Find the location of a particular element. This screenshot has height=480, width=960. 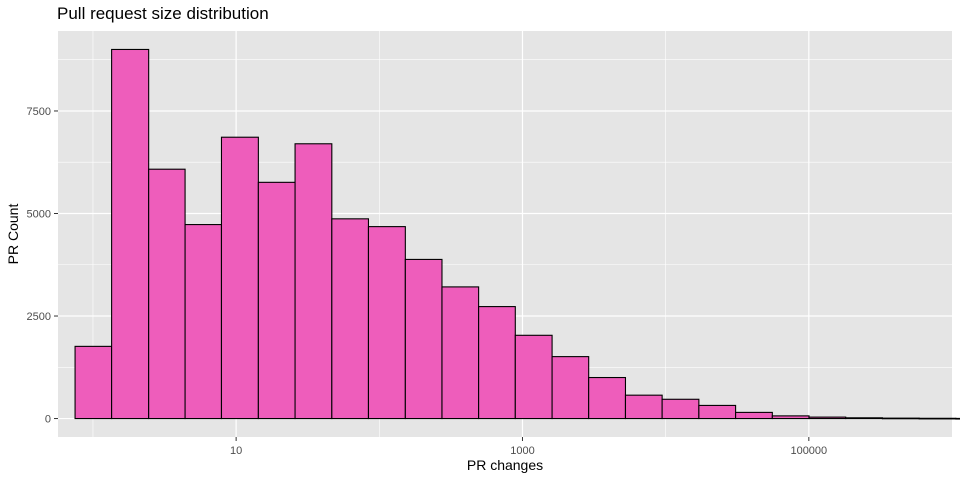

x-tick-label: 100000 is located at coordinates (808, 451).